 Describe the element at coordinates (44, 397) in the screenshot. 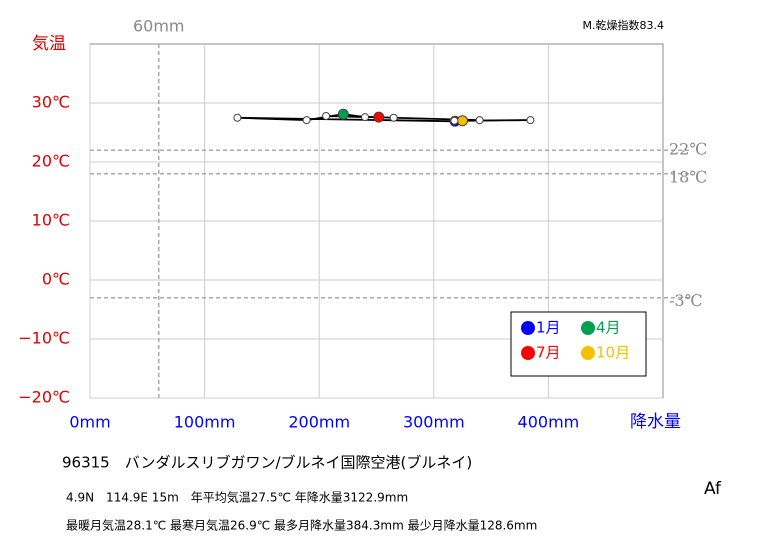

I see `y-tick-label: −20℃` at that location.